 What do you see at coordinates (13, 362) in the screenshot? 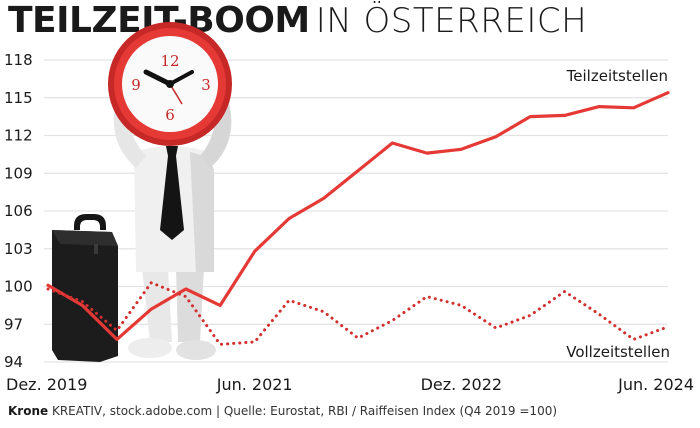
I see `y-tick-label: 94` at bounding box center [13, 362].